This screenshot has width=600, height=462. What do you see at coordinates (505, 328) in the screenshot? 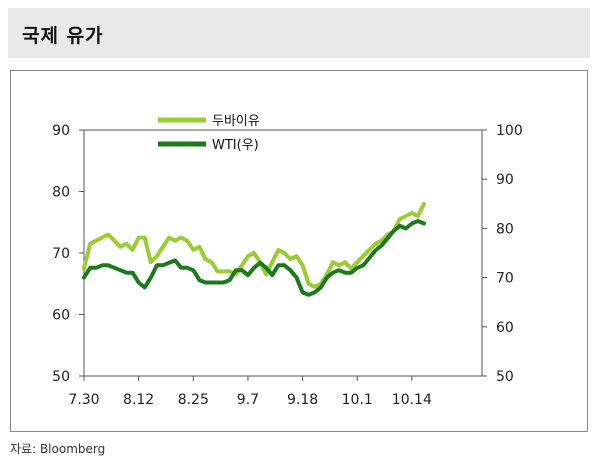
I see `y-right-tick-label: 60` at bounding box center [505, 328].